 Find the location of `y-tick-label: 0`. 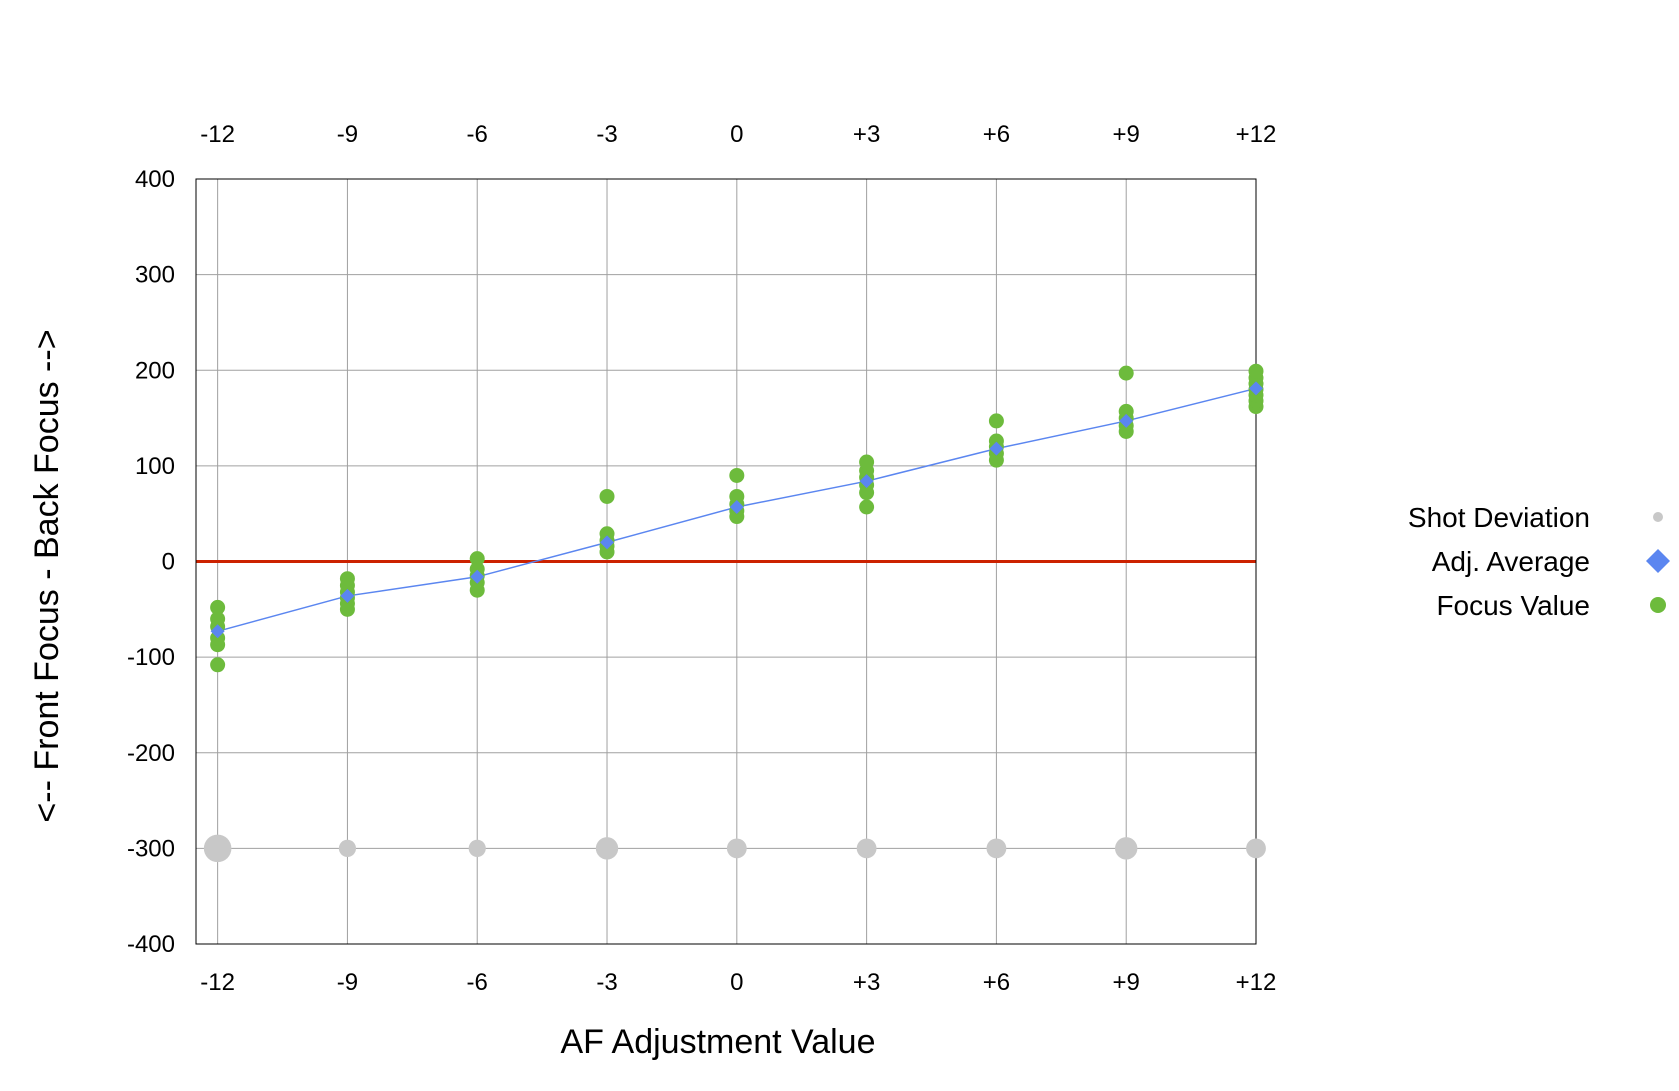

y-tick-label: 0 is located at coordinates (168, 562).